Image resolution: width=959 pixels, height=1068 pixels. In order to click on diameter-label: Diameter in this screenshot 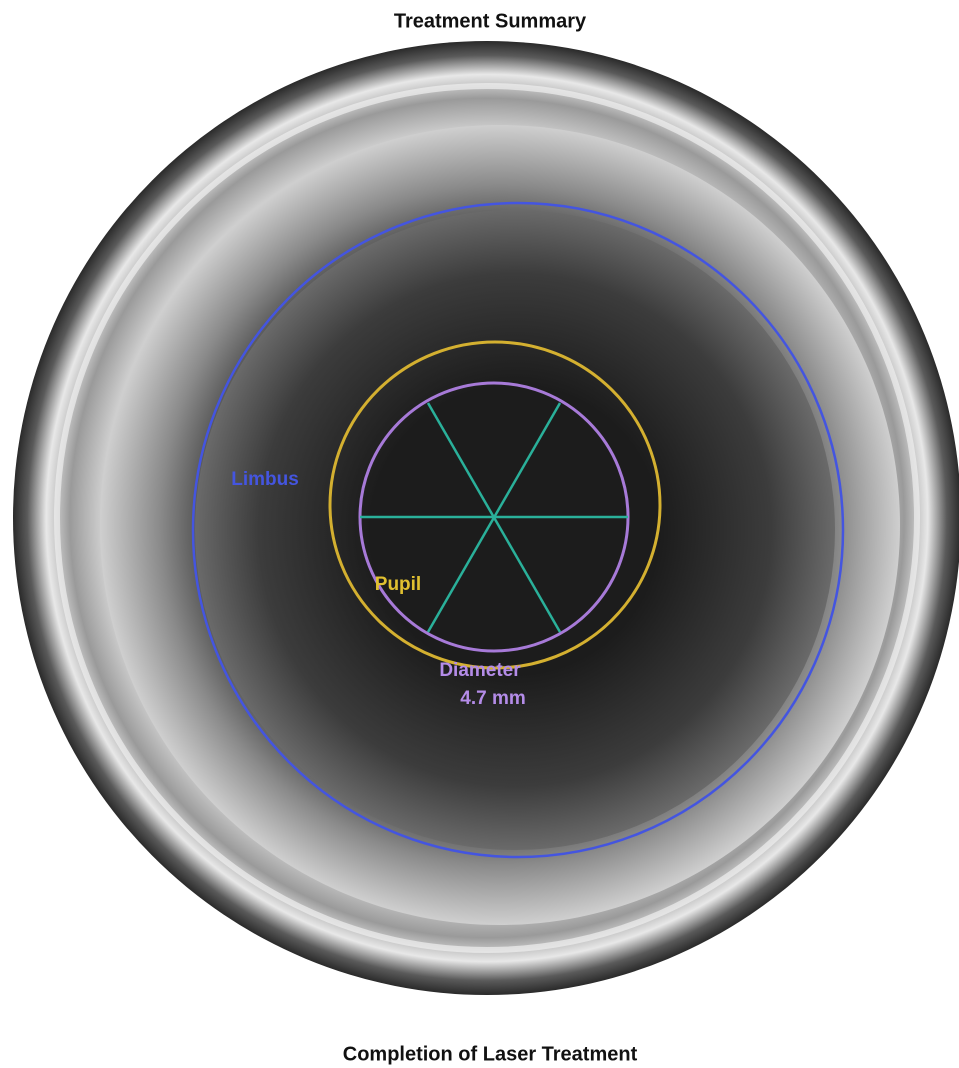, I will do `click(480, 670)`.